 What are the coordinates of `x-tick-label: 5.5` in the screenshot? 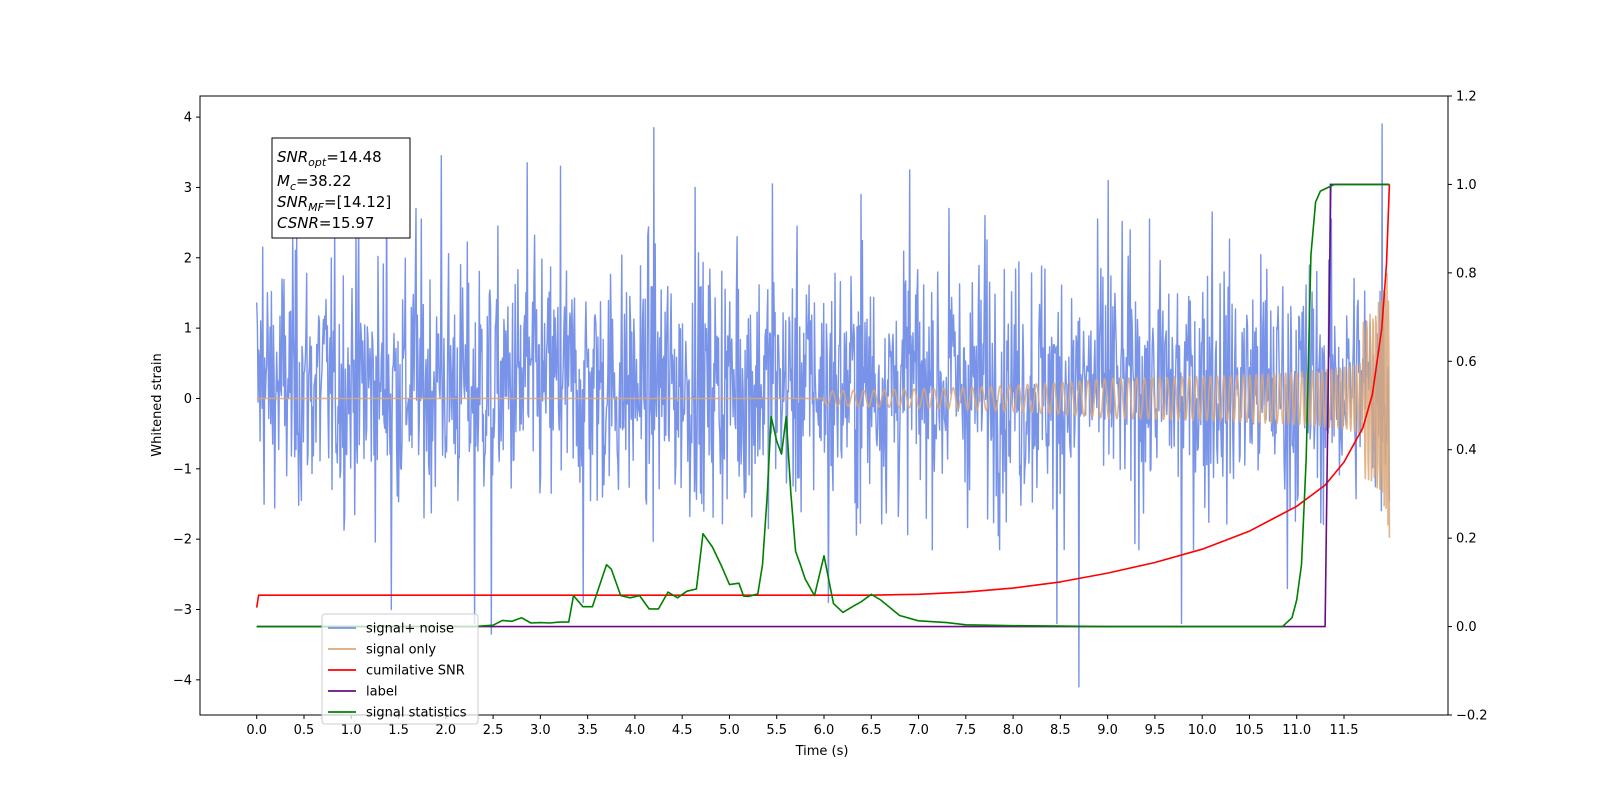 It's located at (776, 730).